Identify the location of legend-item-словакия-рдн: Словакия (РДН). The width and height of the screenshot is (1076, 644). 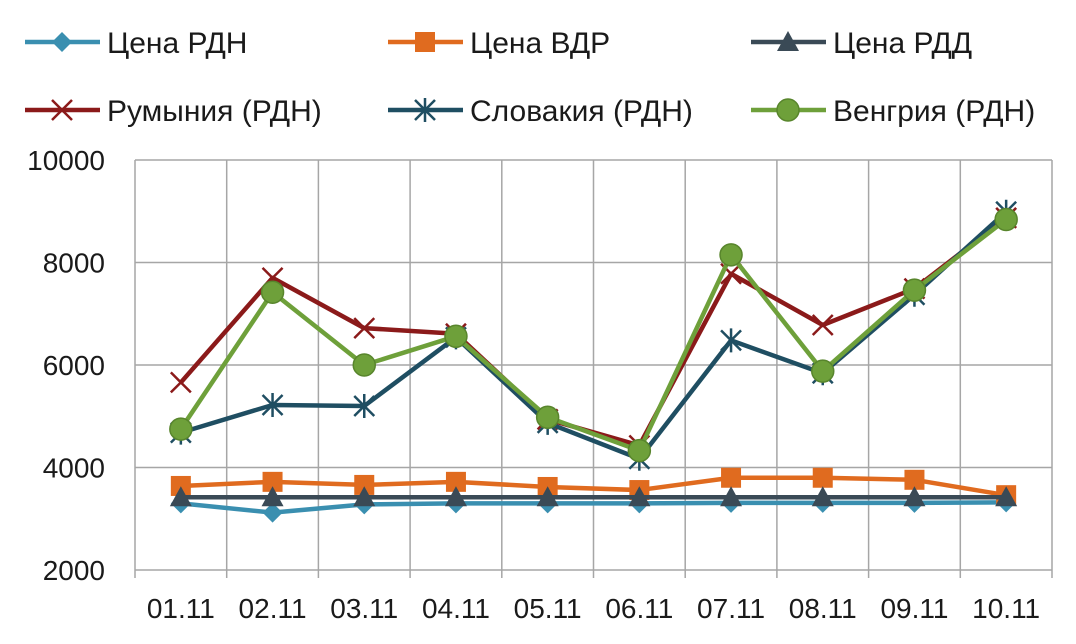
(540, 111).